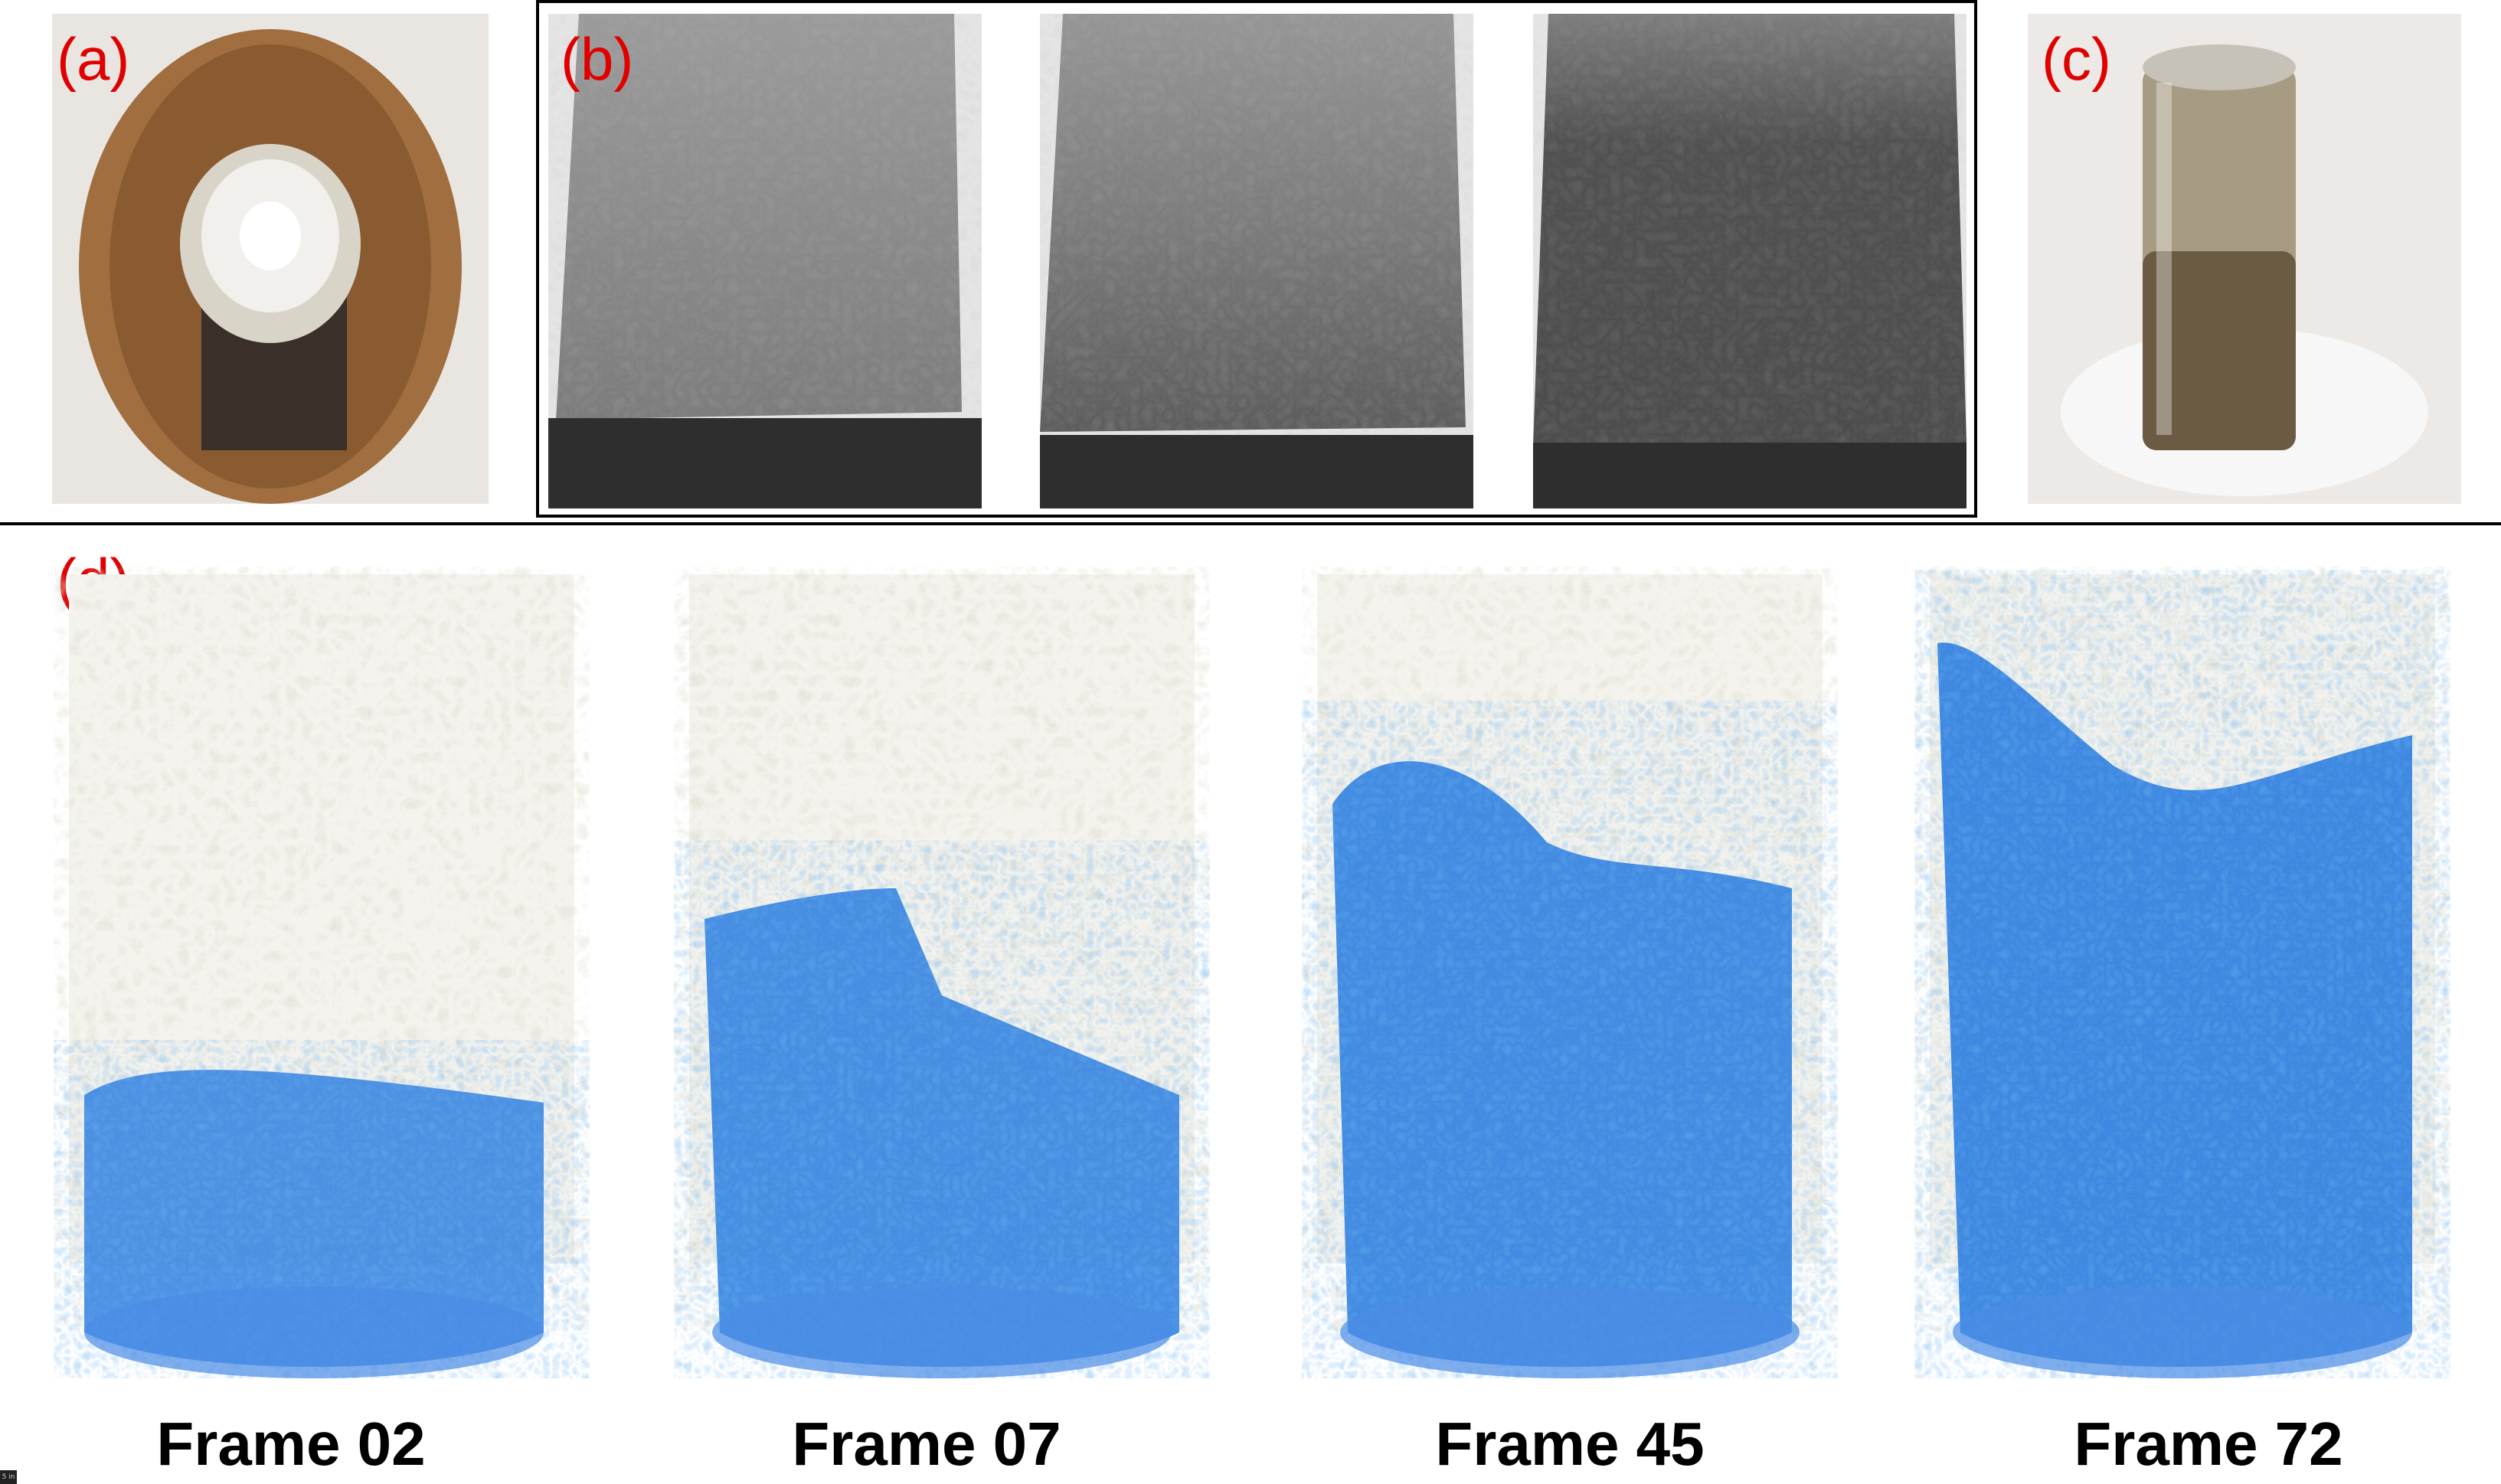  Describe the element at coordinates (926, 1444) in the screenshot. I see `frame-caption-07: Frame 07` at that location.